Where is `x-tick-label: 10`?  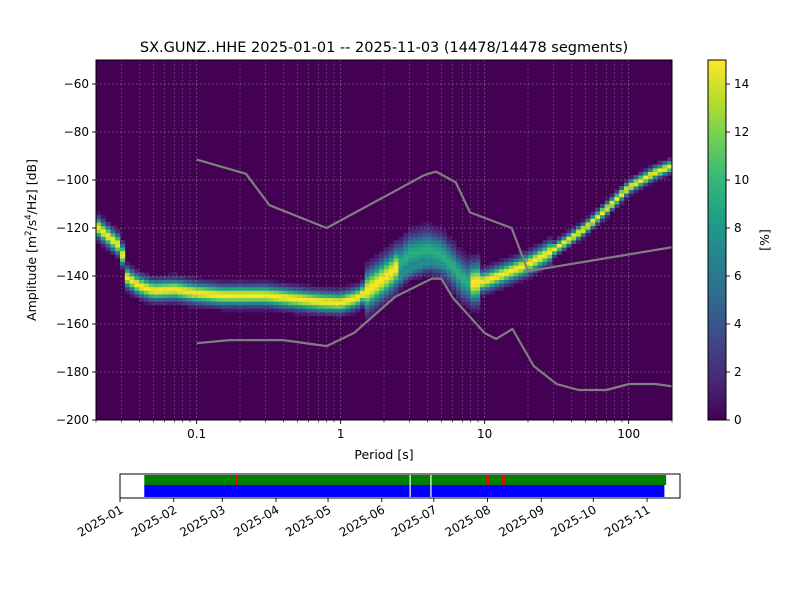 x-tick-label: 10 is located at coordinates (484, 434).